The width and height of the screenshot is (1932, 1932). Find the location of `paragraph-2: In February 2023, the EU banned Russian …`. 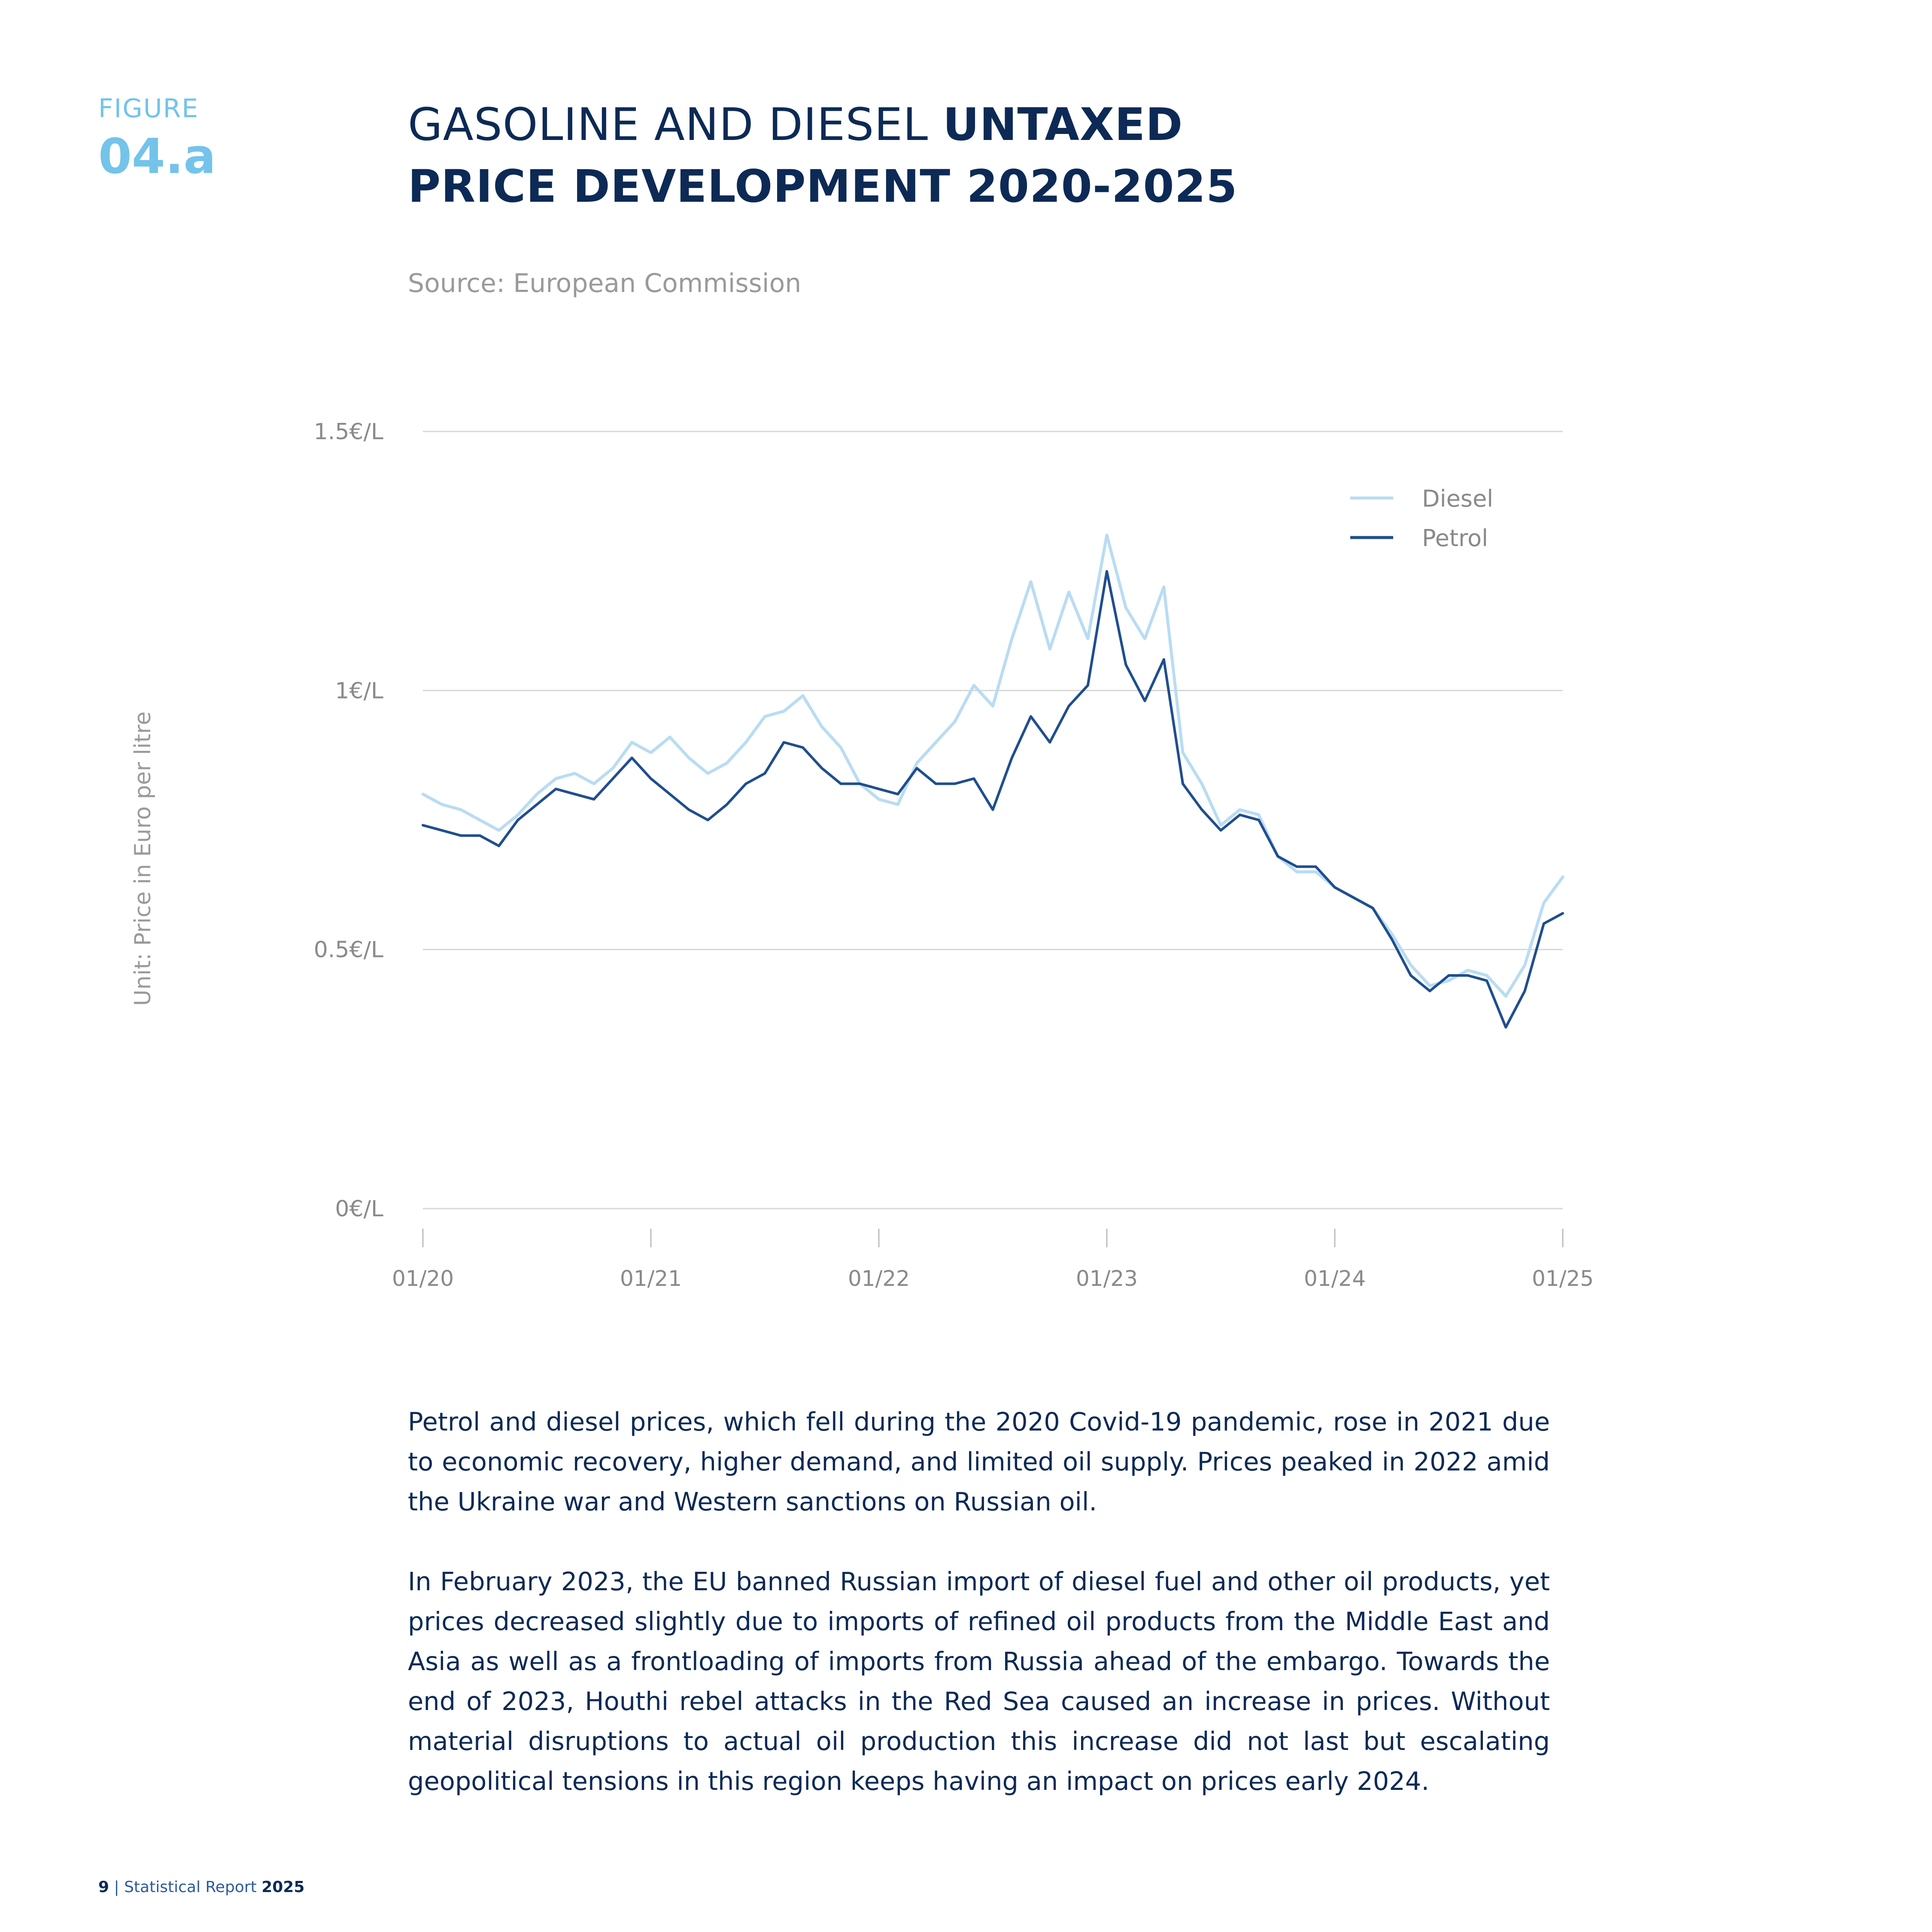

paragraph-2: In February 2023, the EU banned Russian … is located at coordinates (979, 1682).